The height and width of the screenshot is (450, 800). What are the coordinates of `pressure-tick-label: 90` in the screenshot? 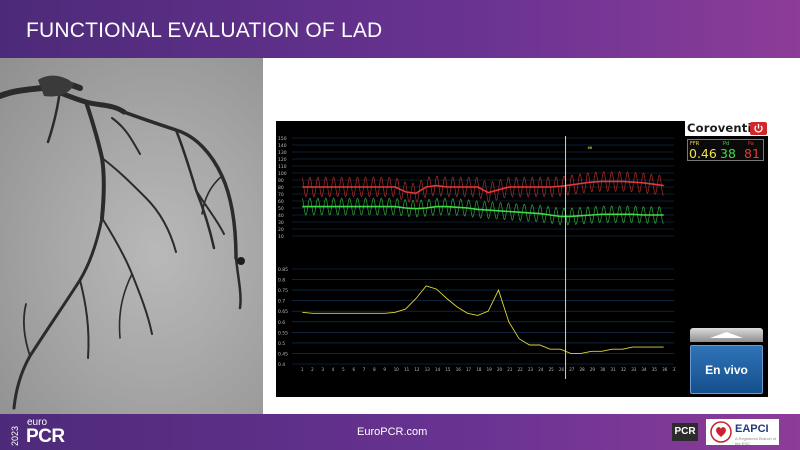 It's located at (281, 181).